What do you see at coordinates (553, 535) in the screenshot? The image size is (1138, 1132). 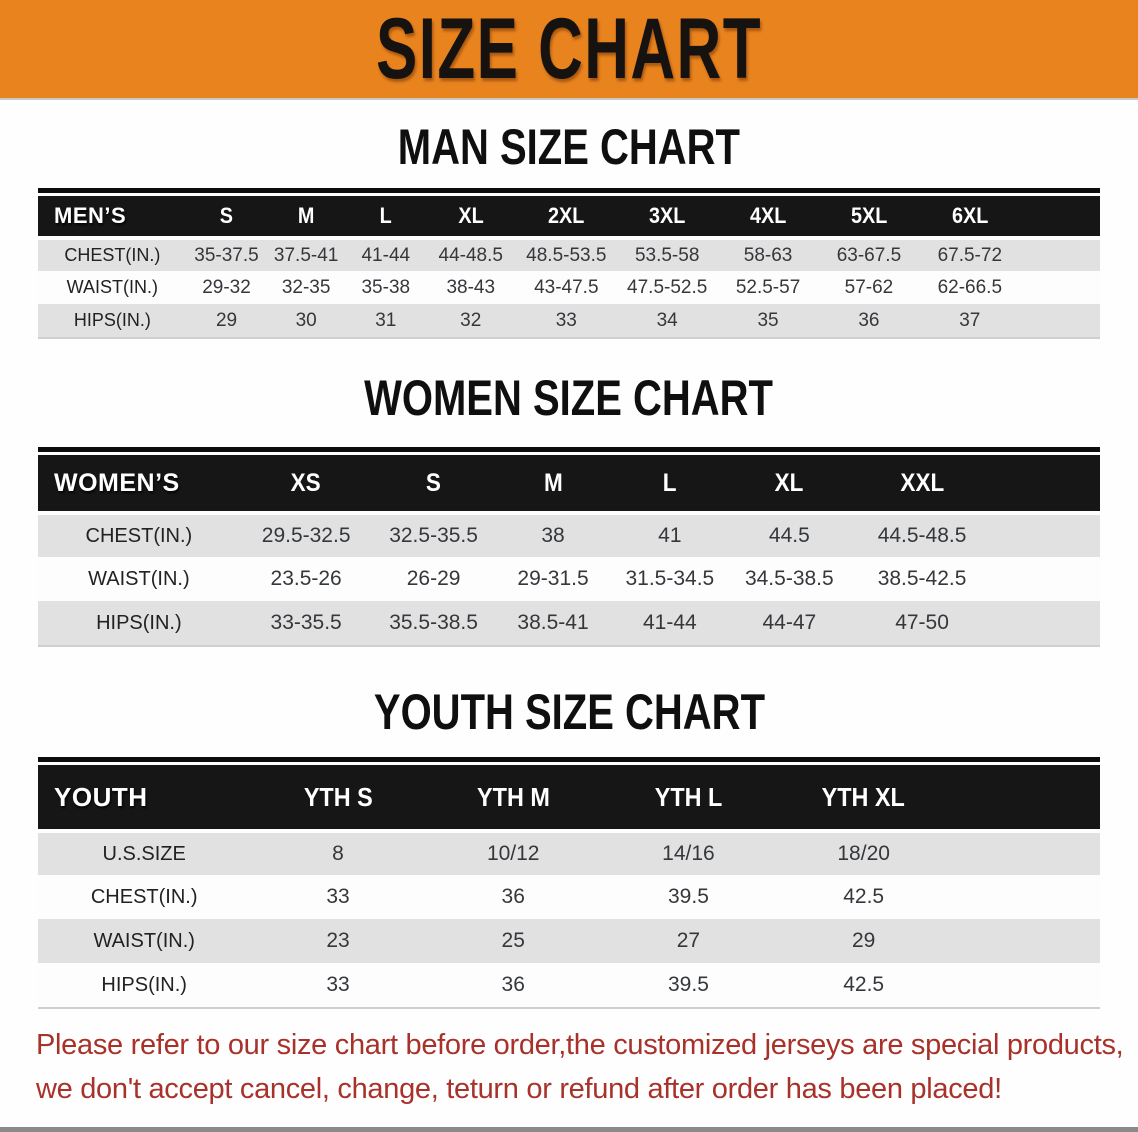 I see `size-cell: 38` at bounding box center [553, 535].